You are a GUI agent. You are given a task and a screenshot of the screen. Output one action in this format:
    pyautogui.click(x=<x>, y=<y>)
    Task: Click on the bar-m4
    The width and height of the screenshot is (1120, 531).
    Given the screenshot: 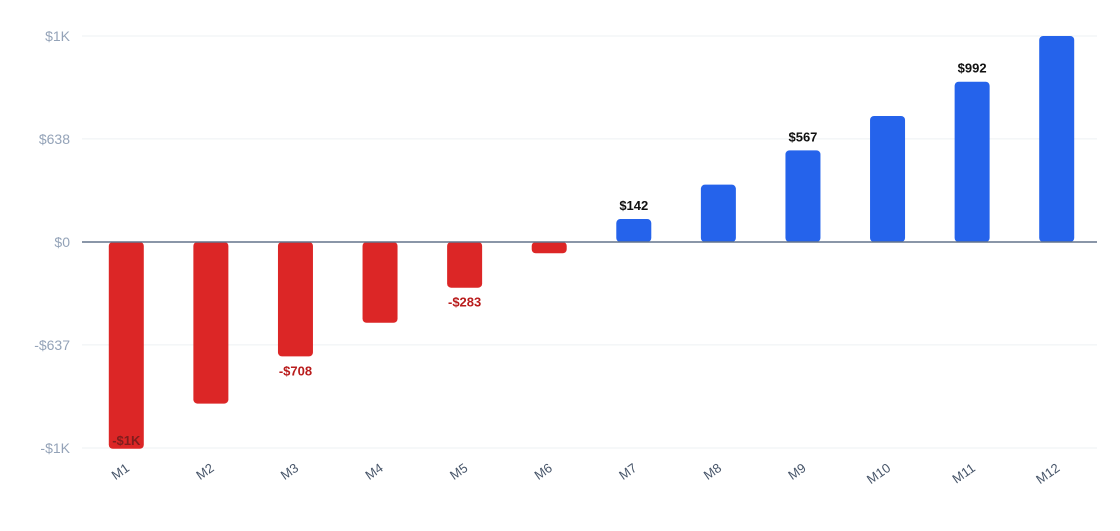 What is the action you would take?
    pyautogui.click(x=380, y=282)
    